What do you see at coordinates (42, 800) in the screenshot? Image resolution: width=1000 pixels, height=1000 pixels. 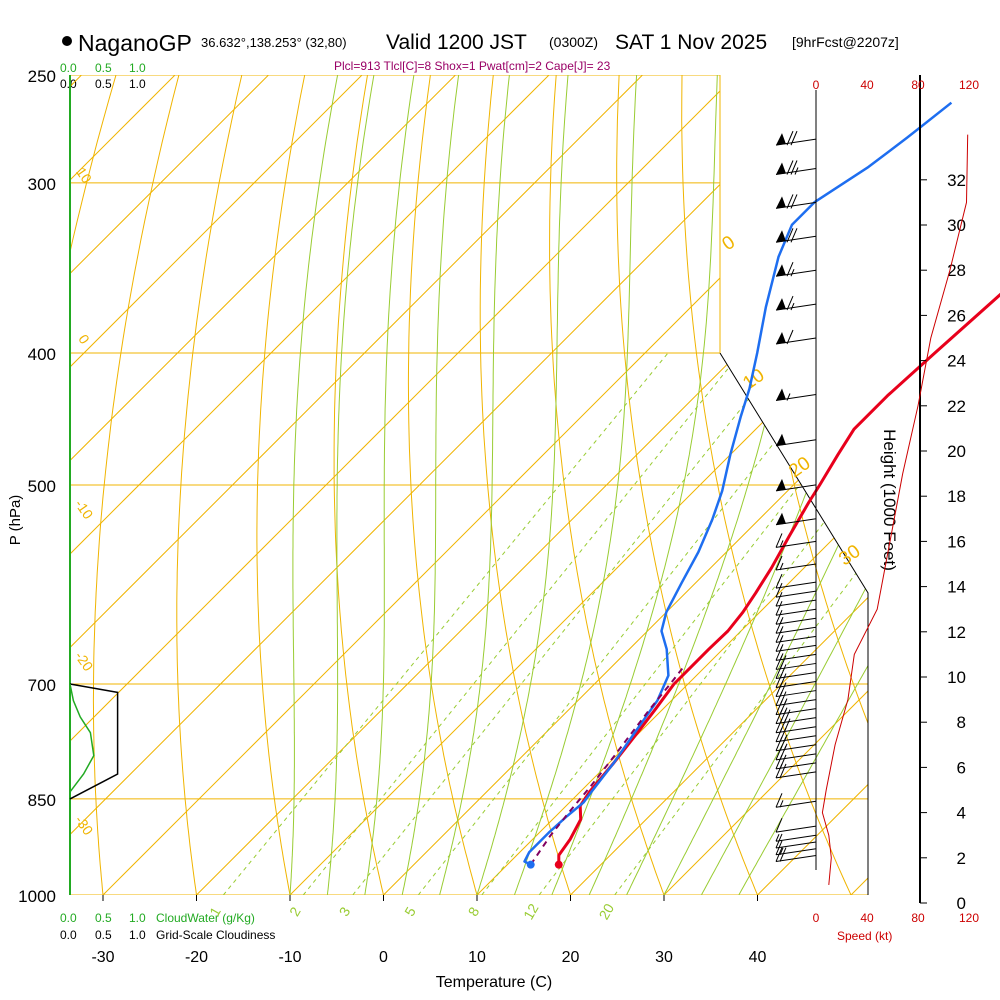 I see `y-tick-label: 850` at bounding box center [42, 800].